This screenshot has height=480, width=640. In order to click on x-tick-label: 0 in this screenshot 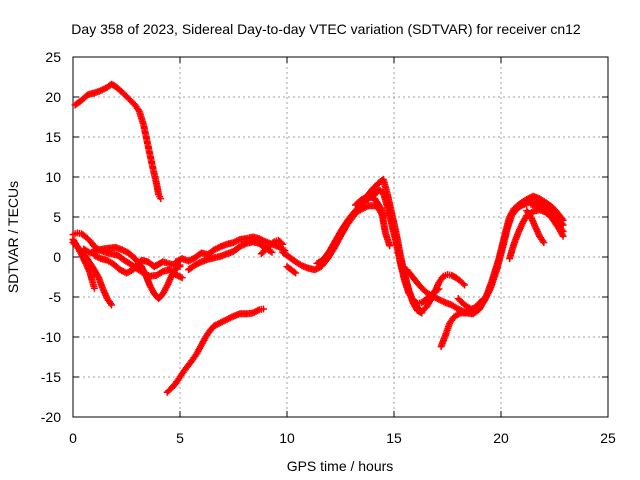, I will do `click(73, 438)`.